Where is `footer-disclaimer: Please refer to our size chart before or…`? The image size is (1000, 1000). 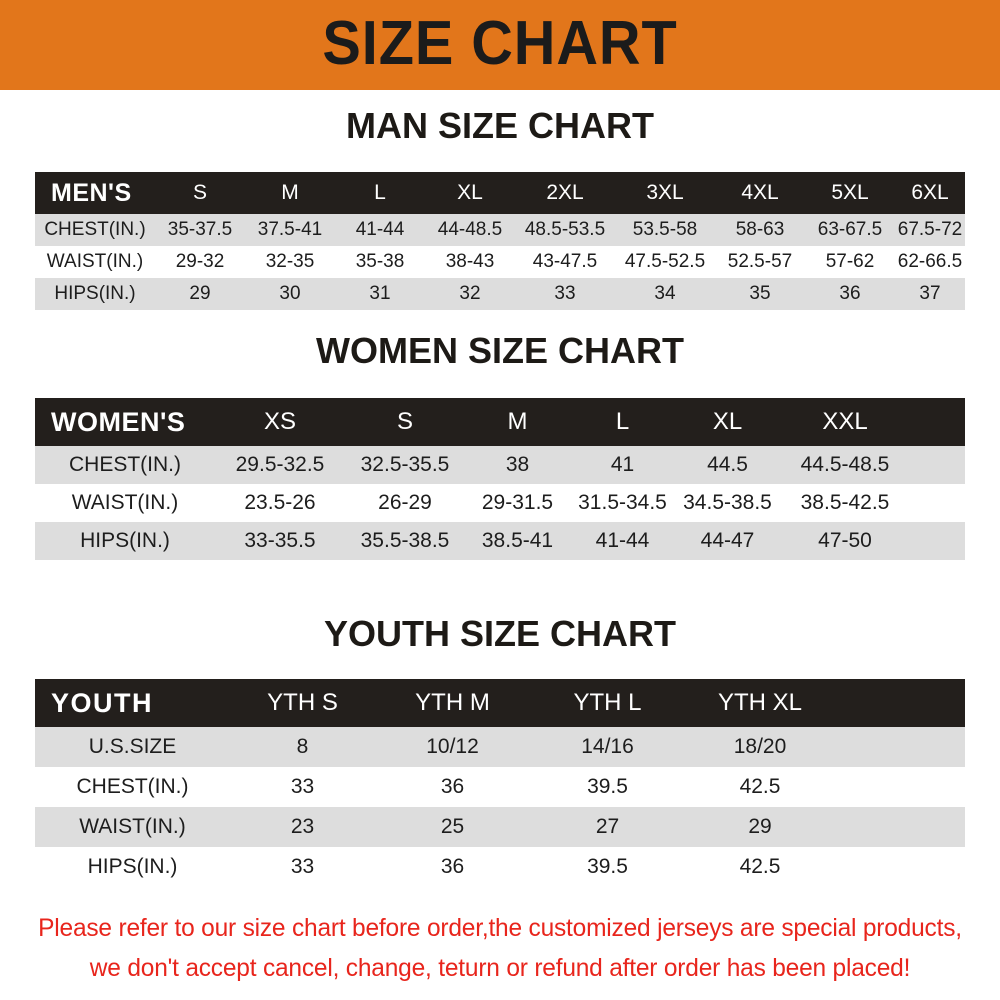 footer-disclaimer: Please refer to our size chart before or… is located at coordinates (500, 948).